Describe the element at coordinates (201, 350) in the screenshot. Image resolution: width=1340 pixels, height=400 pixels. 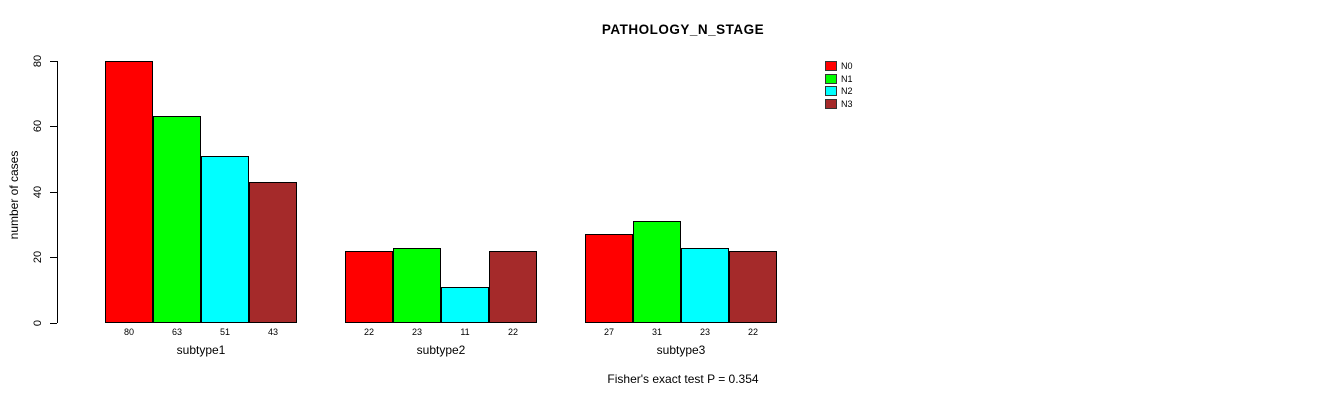
I see `category-label: subtype1` at that location.